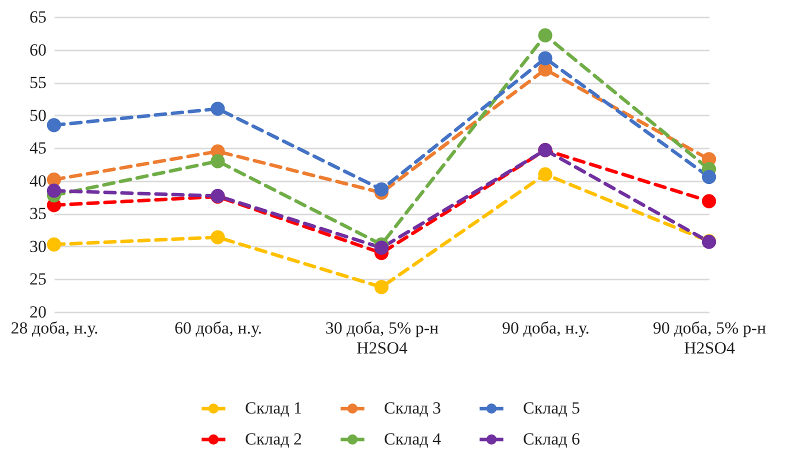 This screenshot has height=460, width=794. I want to click on legend-label: Склад 2, so click(273, 439).